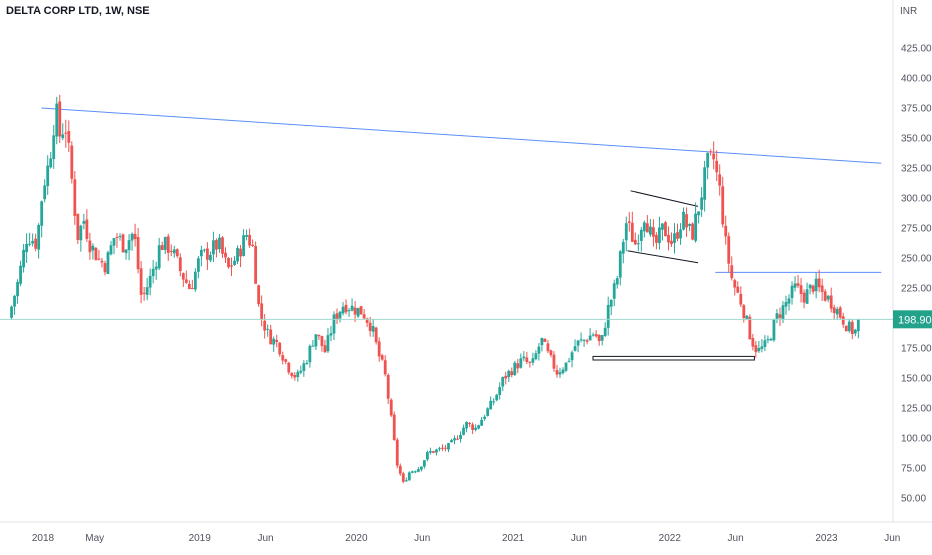 Image resolution: width=932 pixels, height=555 pixels. Describe the element at coordinates (916, 379) in the screenshot. I see `y-tick-label: 150.00` at that location.